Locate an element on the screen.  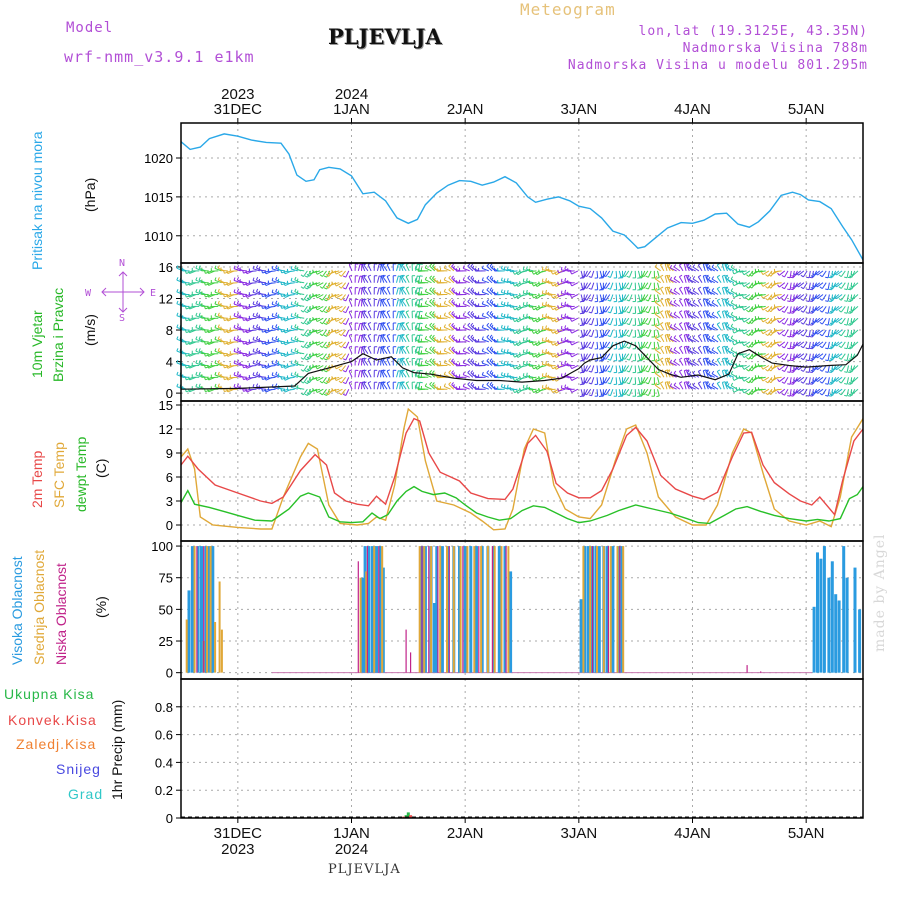
x-tick-label-top: 2JAN is located at coordinates (465, 109).